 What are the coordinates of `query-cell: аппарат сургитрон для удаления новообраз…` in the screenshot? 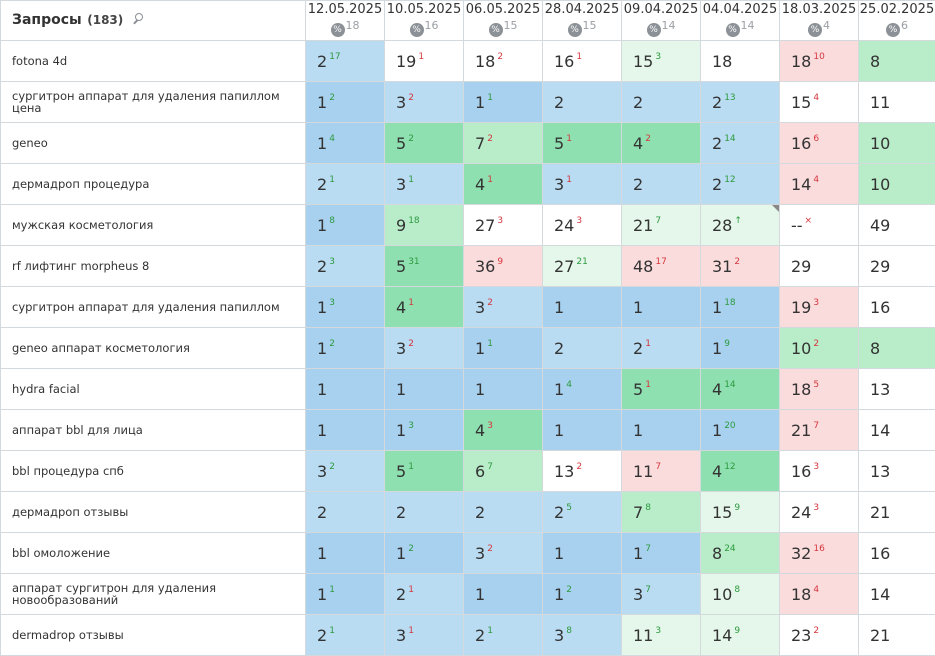 It's located at (153, 594).